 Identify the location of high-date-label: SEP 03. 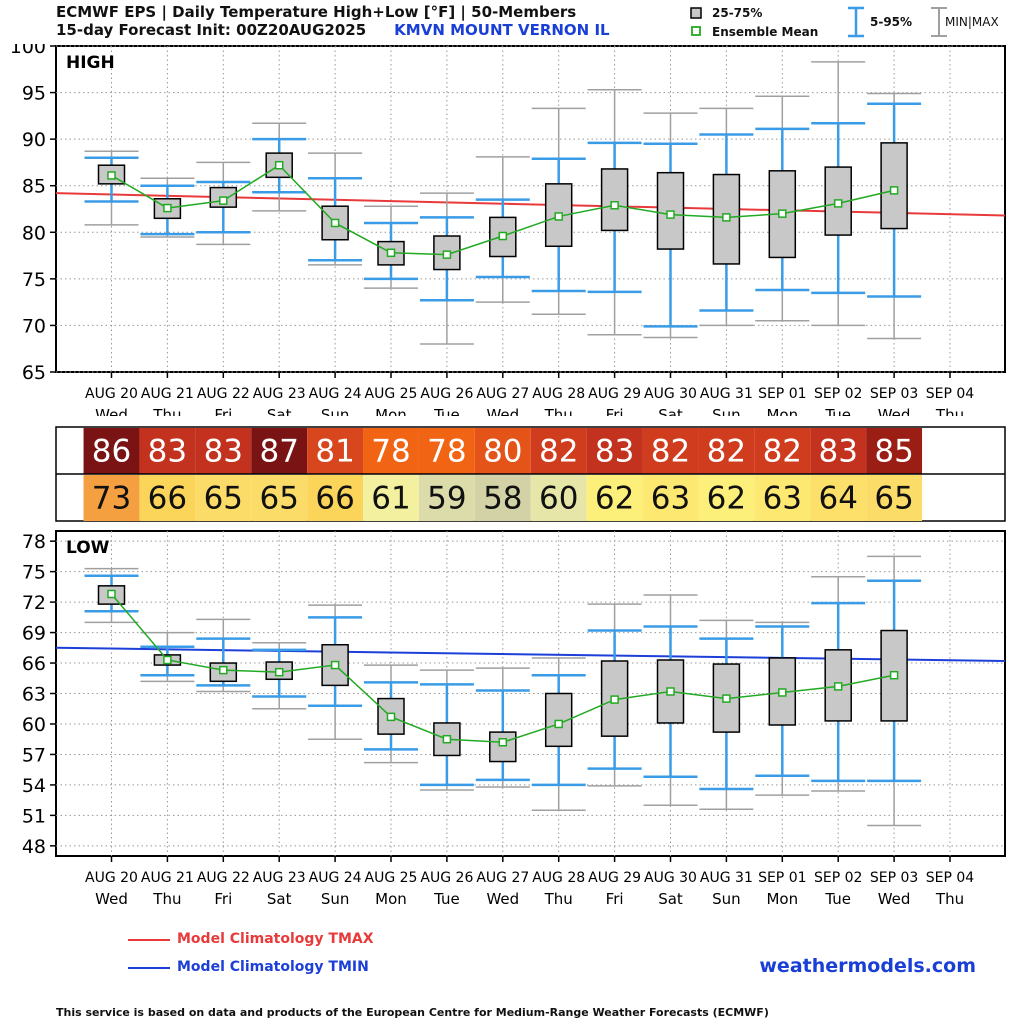
(894, 394).